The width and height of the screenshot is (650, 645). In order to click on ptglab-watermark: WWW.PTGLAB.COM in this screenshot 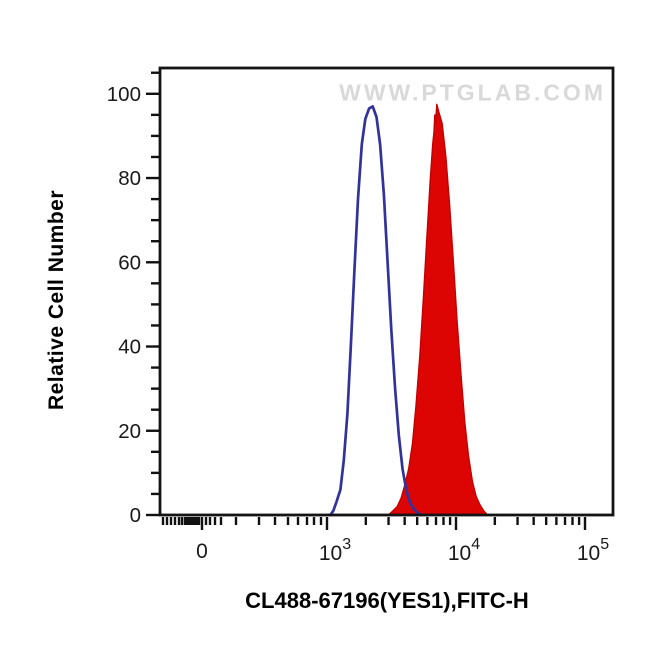, I will do `click(472, 92)`.